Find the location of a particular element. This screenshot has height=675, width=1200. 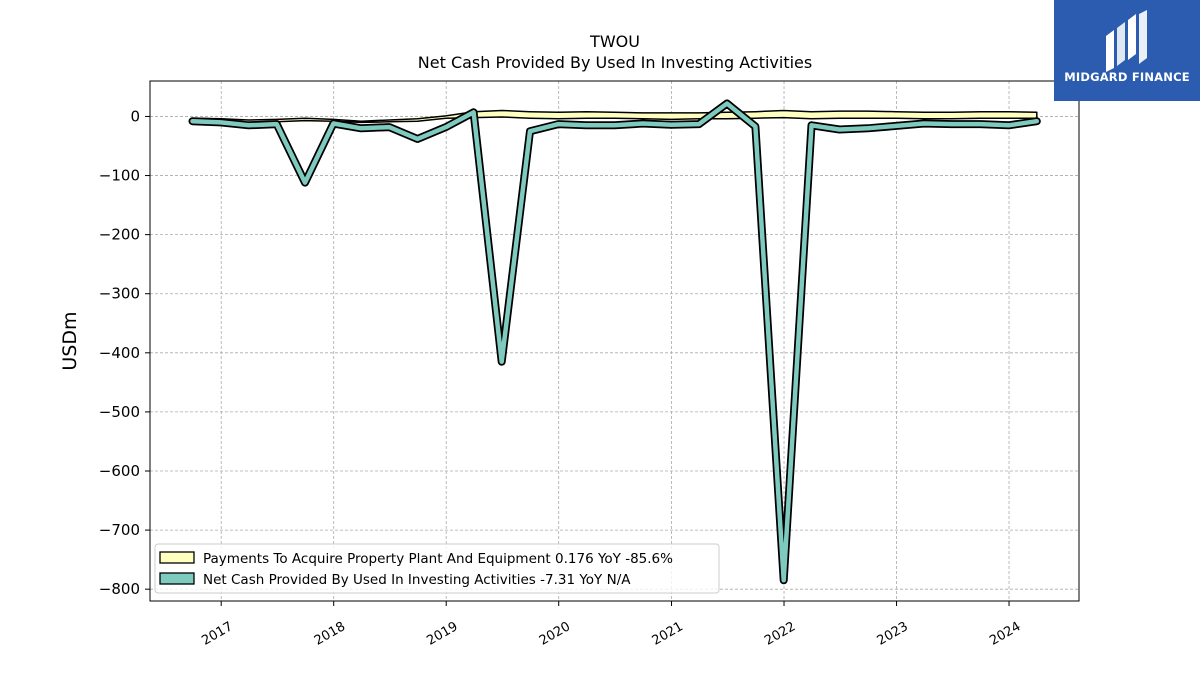

y-tick-label: −500 is located at coordinates (119, 412).